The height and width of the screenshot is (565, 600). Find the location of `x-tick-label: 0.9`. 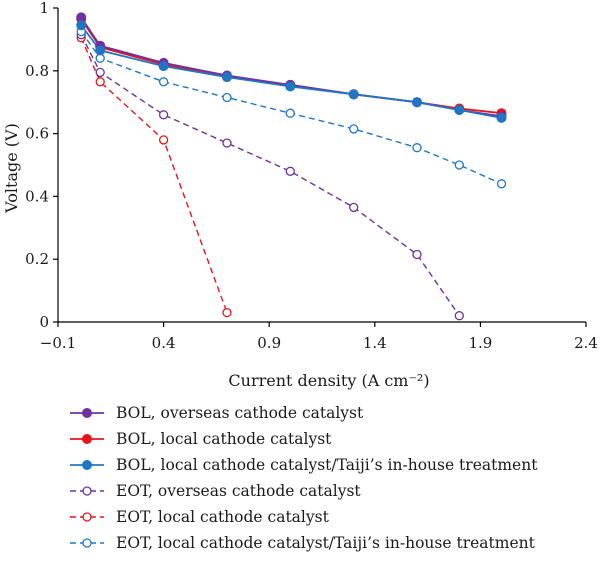

x-tick-label: 0.9 is located at coordinates (269, 343).